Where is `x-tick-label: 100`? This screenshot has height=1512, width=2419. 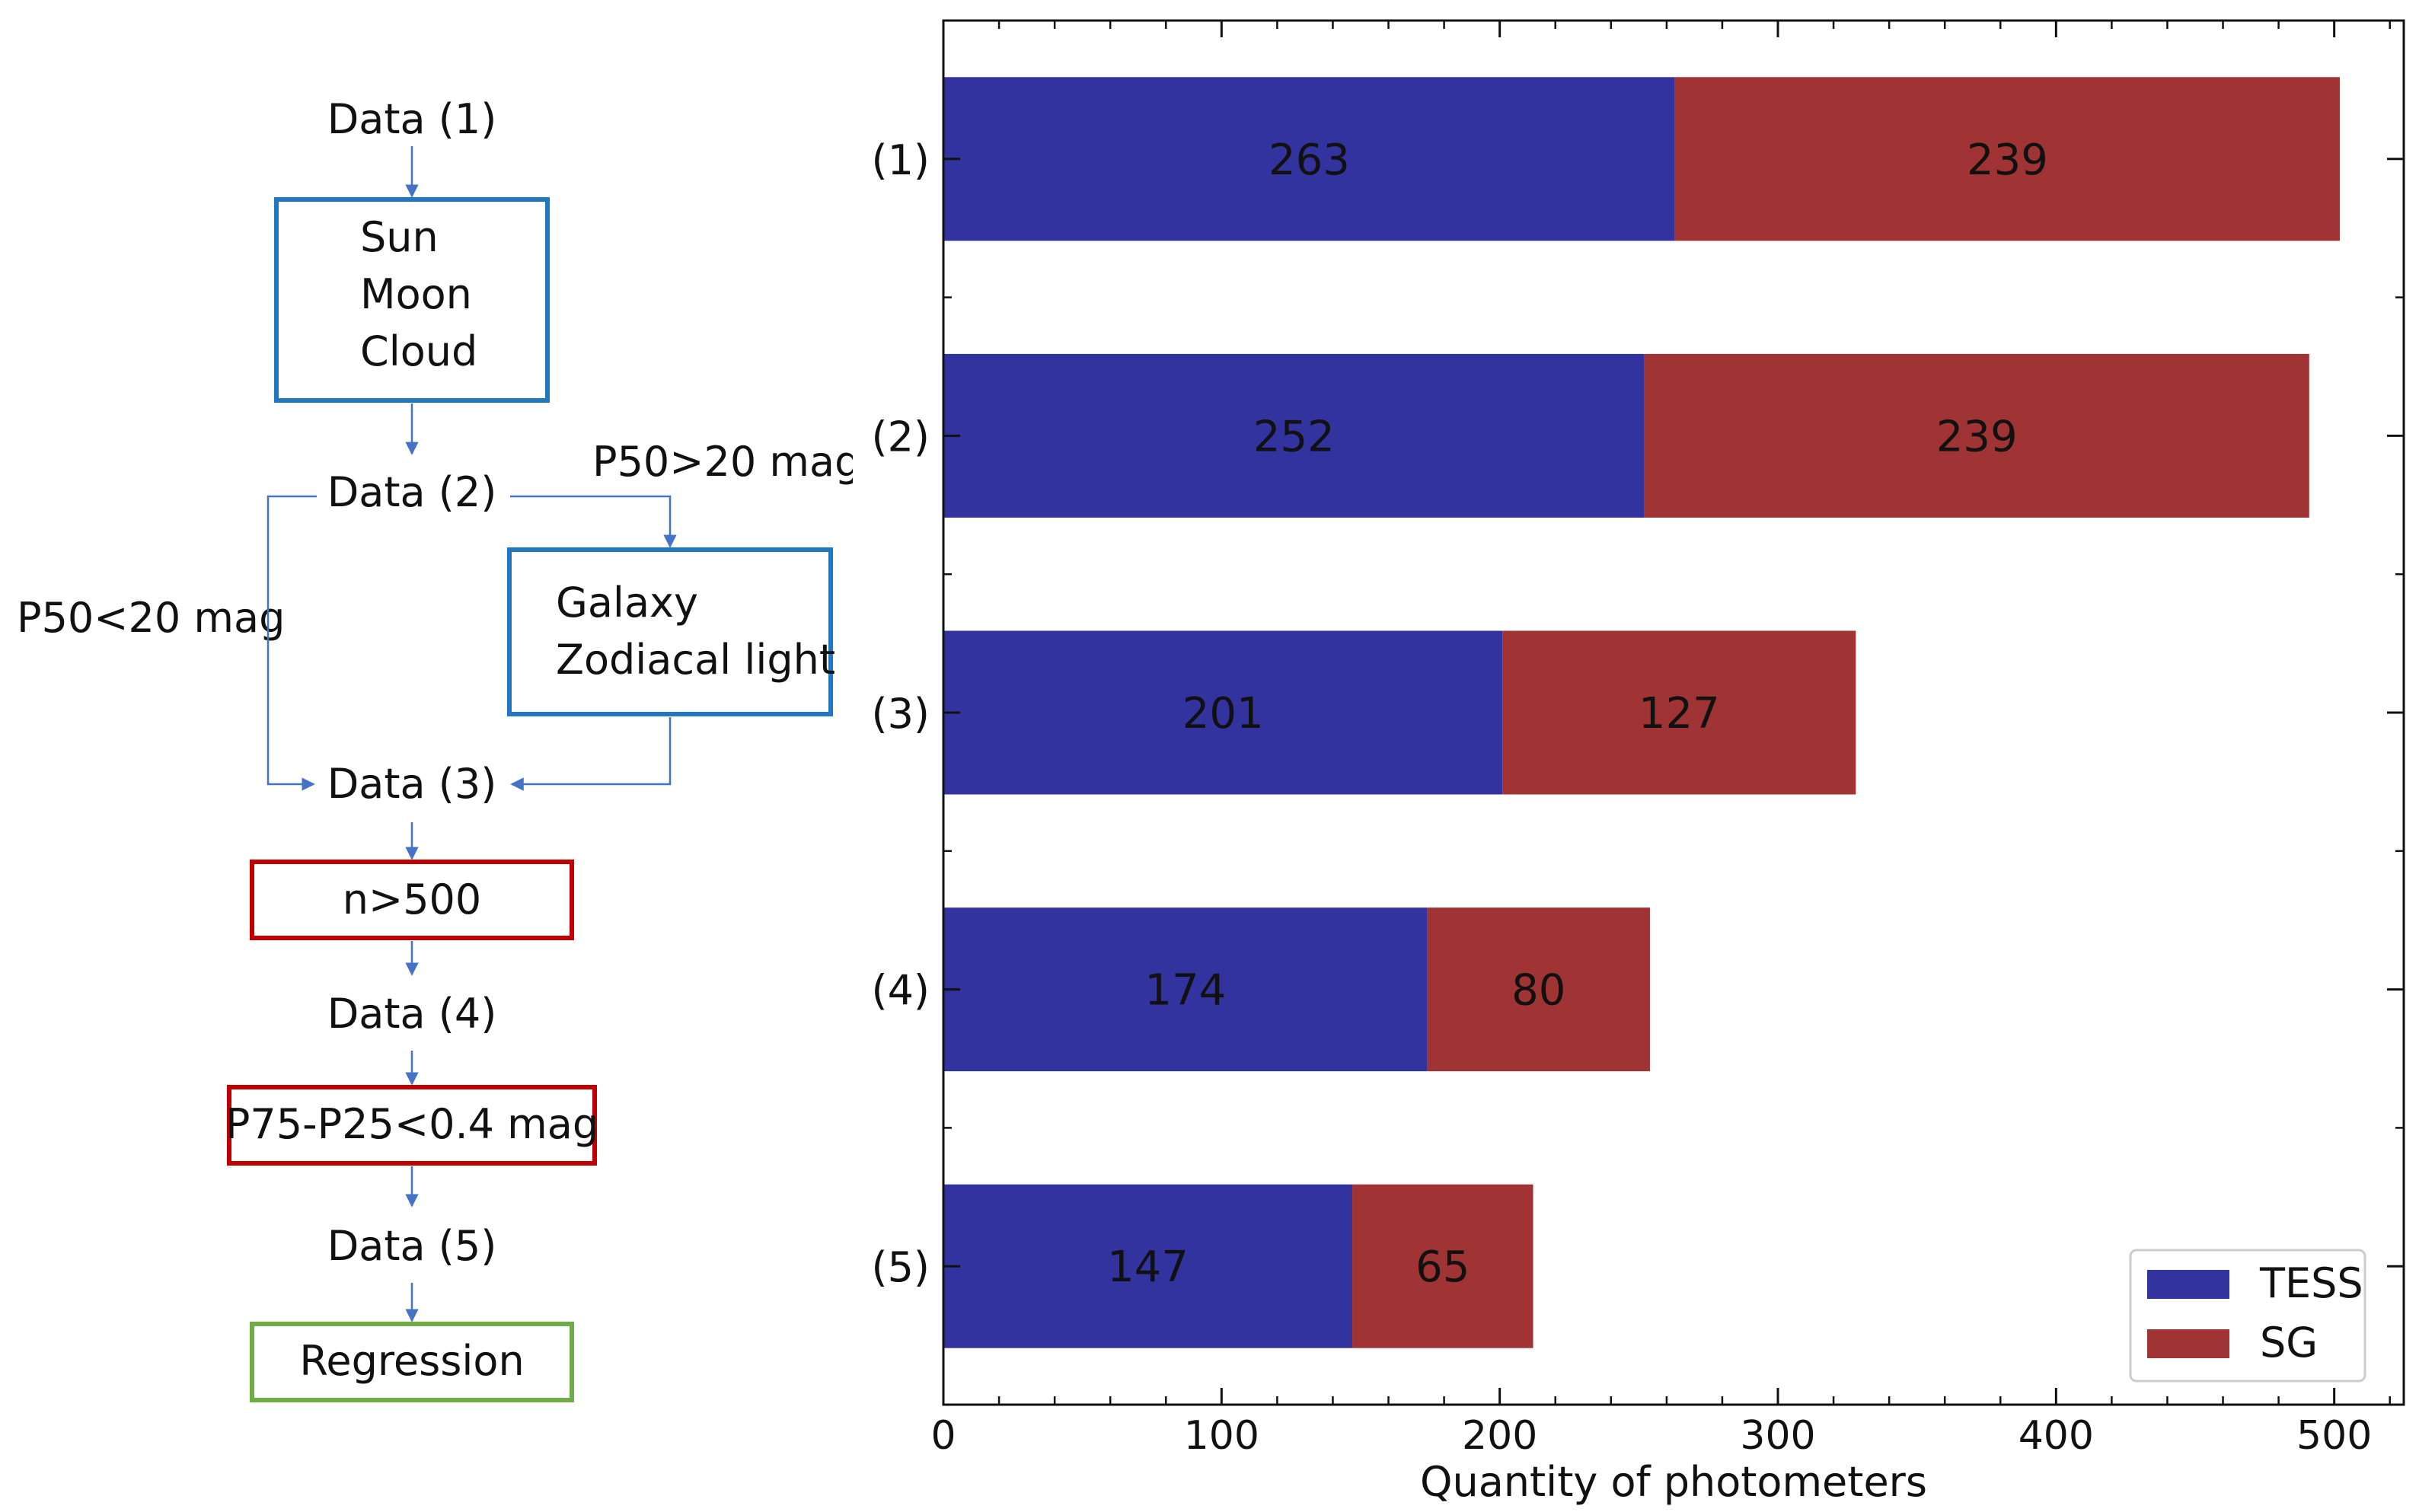 x-tick-label: 100 is located at coordinates (1222, 1436).